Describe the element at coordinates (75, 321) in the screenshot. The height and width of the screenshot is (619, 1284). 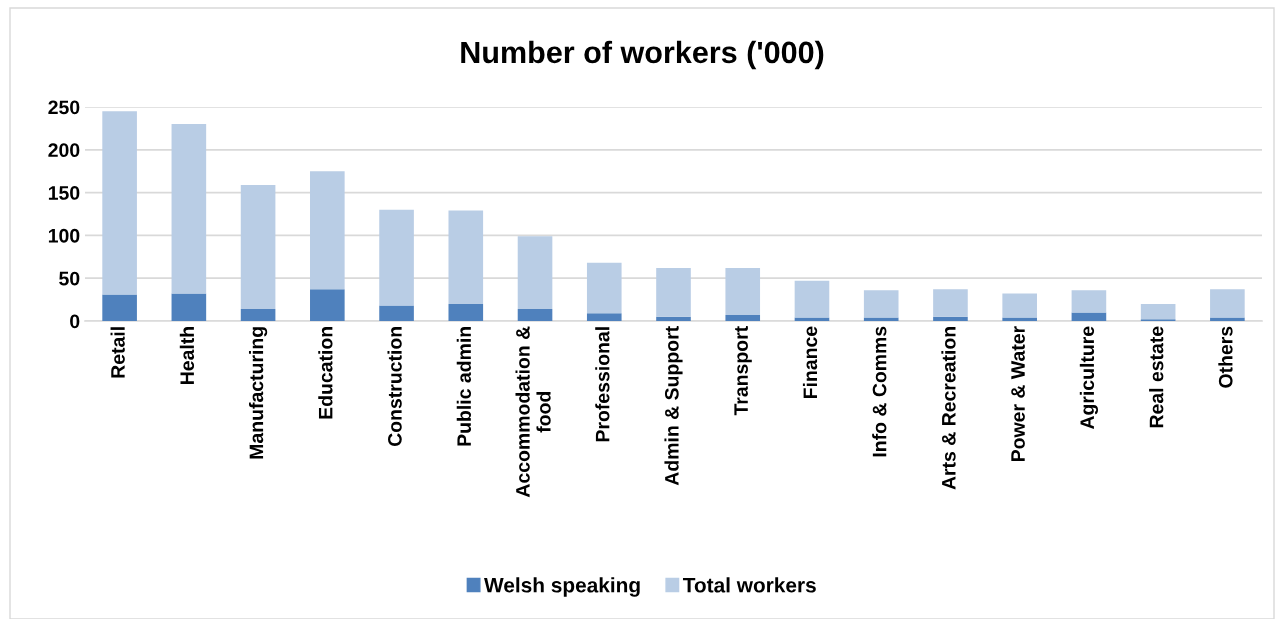
I see `y-tick-label: 0` at that location.